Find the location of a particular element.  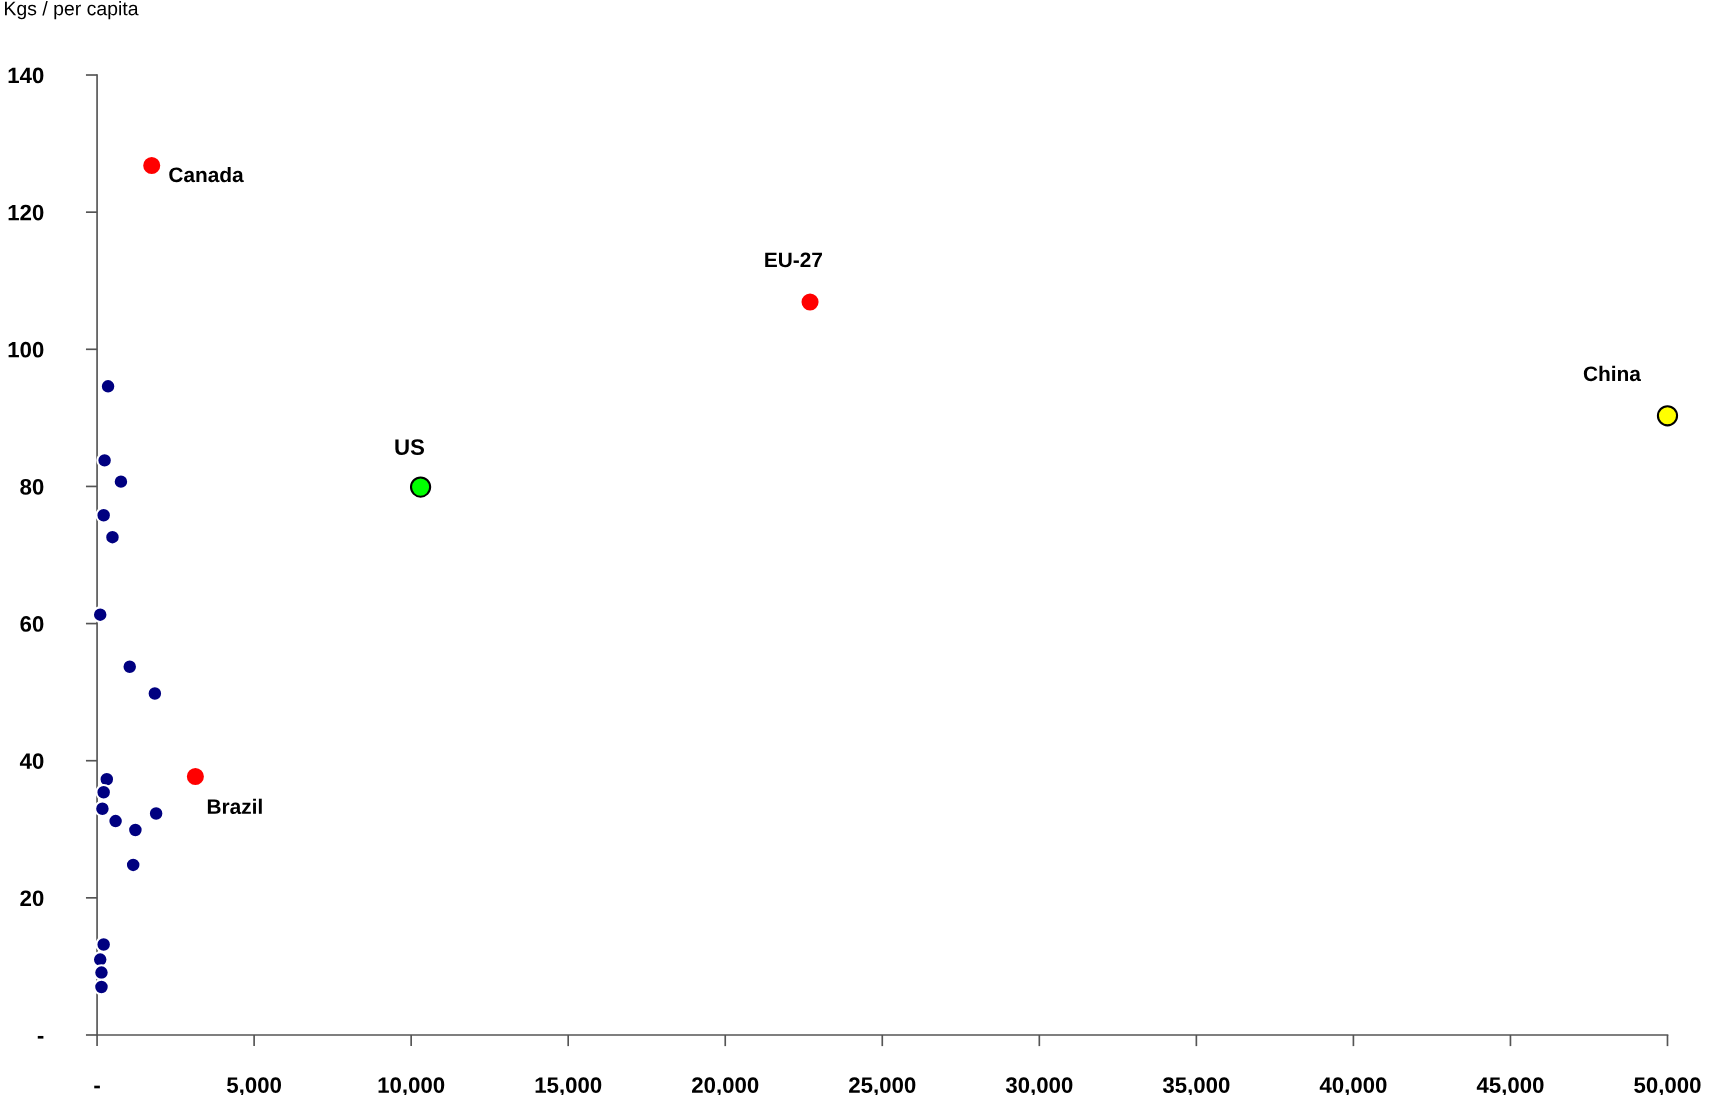

y-tick-label: 140 is located at coordinates (26, 75).